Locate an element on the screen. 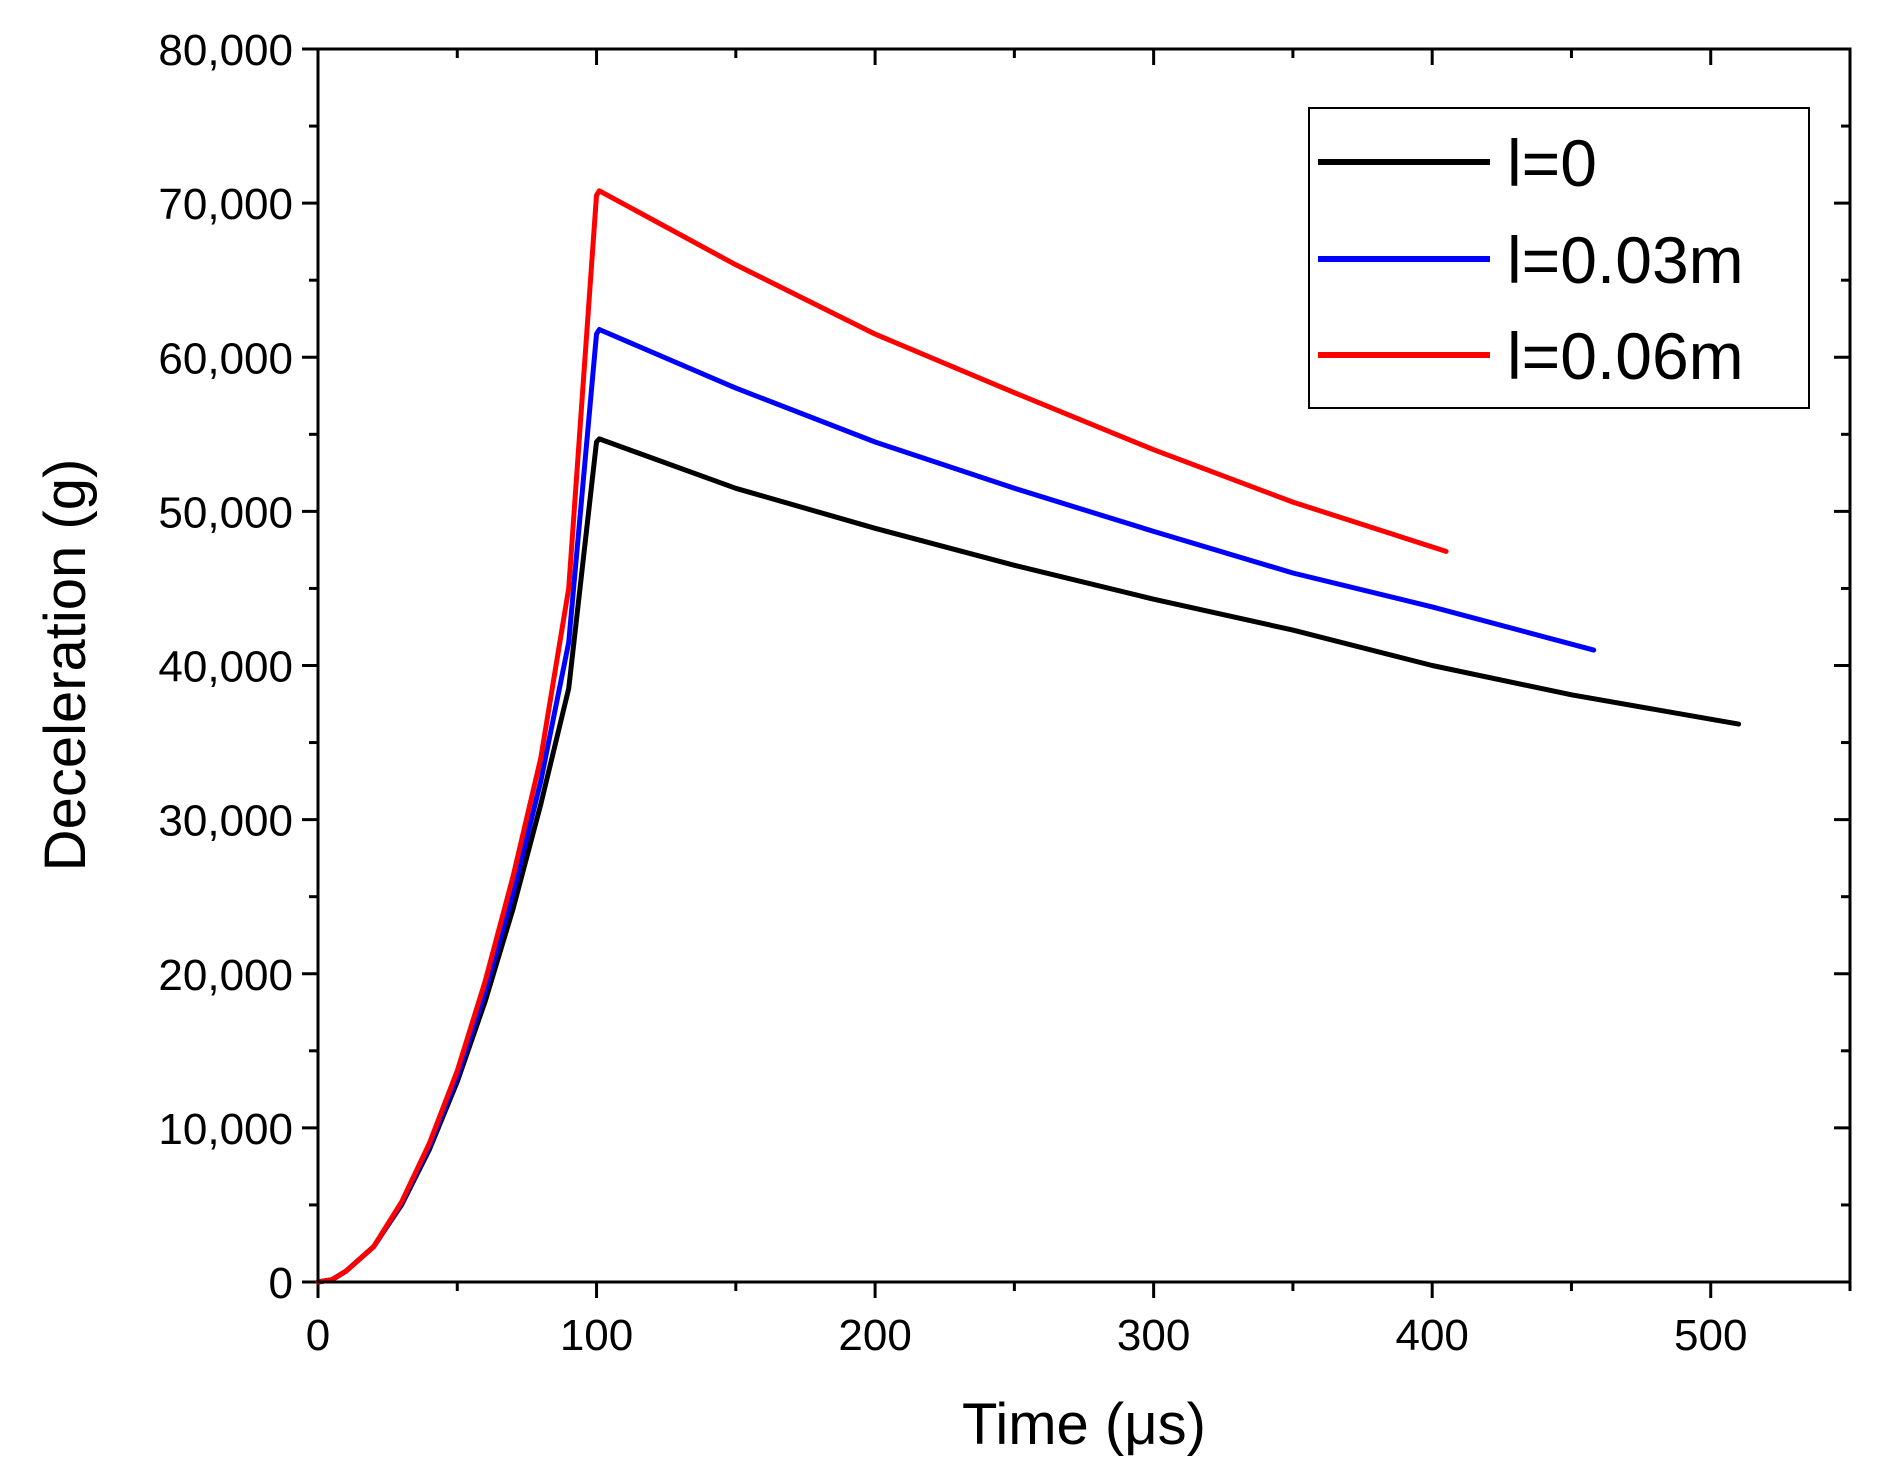 This screenshot has width=1882, height=1484. y-tick-label: 60,000 is located at coordinates (225, 358).